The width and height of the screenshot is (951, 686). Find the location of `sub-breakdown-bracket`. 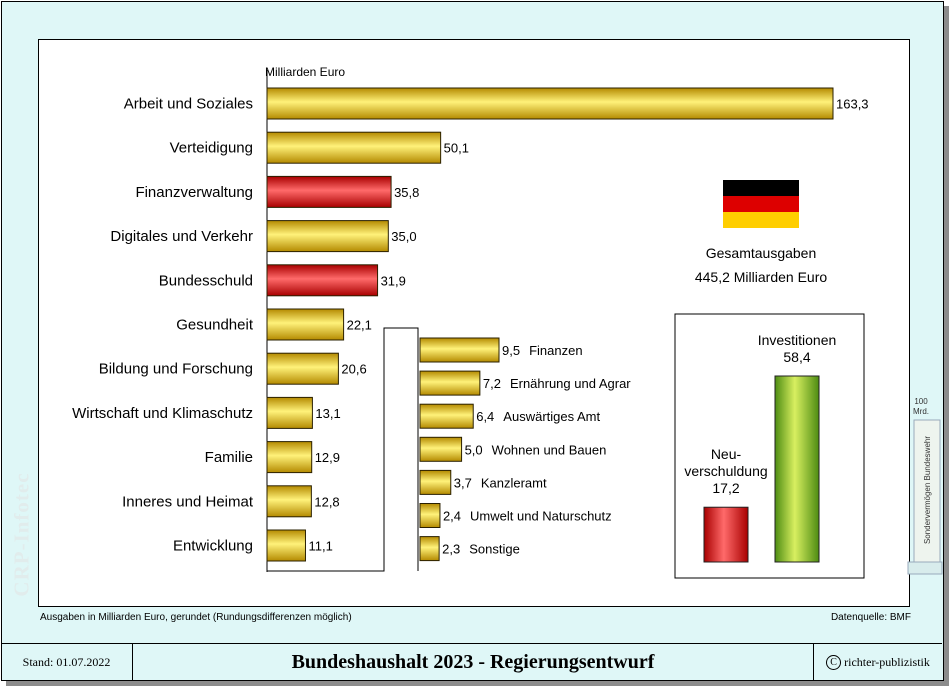

sub-breakdown-bracket is located at coordinates (343, 449).